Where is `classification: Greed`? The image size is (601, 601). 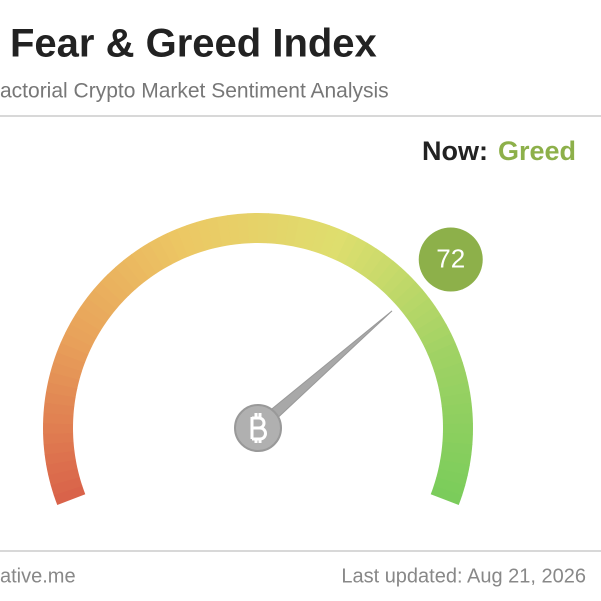
classification: Greed is located at coordinates (537, 151).